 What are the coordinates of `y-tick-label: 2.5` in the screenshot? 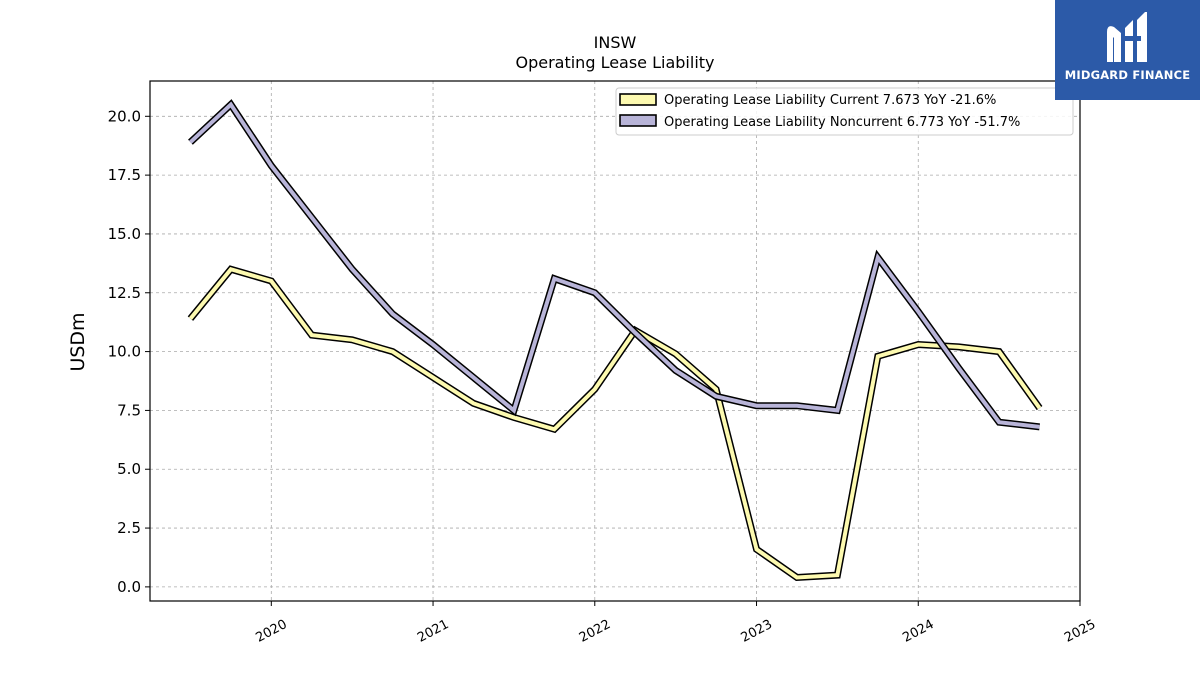 It's located at (129, 528).